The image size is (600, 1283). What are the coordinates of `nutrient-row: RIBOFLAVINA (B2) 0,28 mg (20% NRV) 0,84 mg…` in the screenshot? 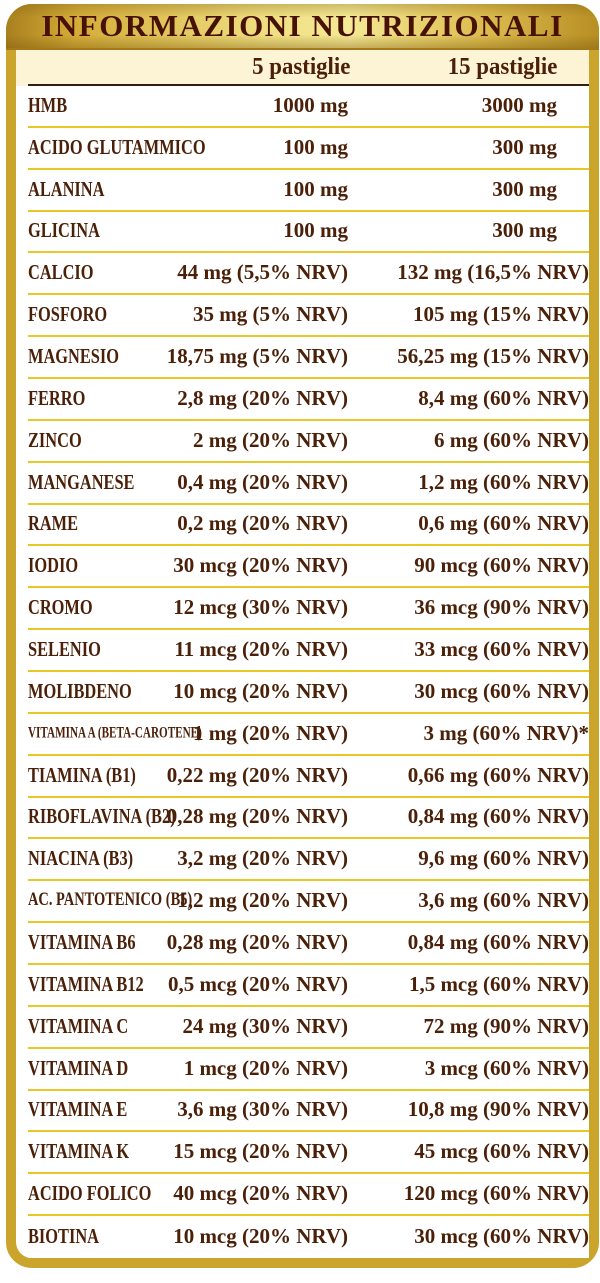 It's located at (308, 818).